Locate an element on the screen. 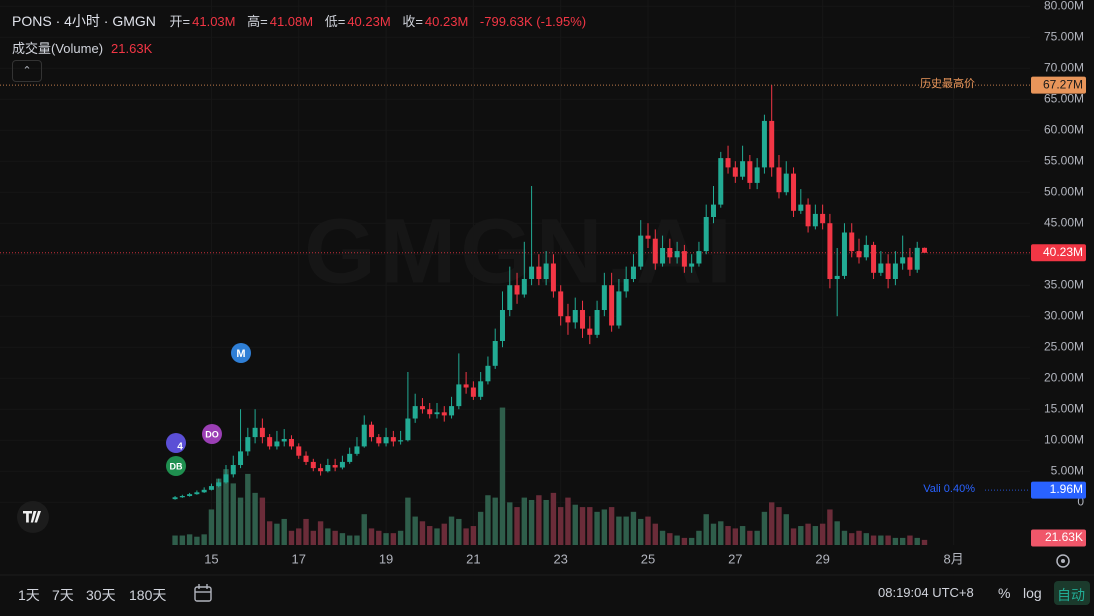 The width and height of the screenshot is (1094, 616). x-tick-label: 21 is located at coordinates (473, 558).